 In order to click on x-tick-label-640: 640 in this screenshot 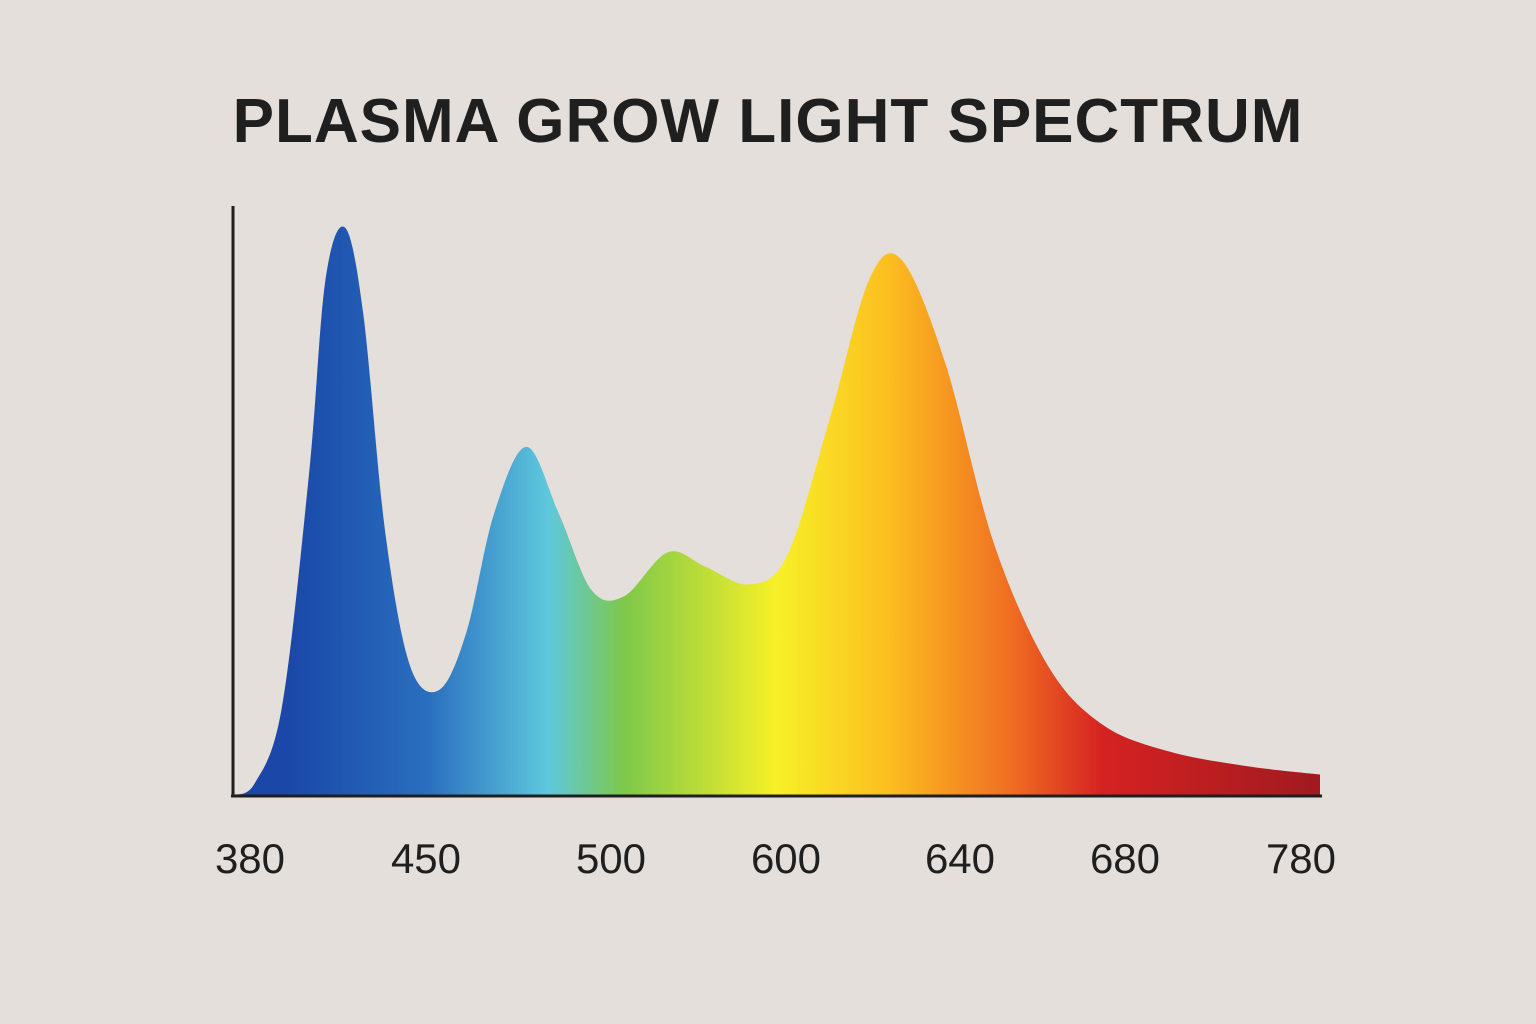, I will do `click(960, 858)`.